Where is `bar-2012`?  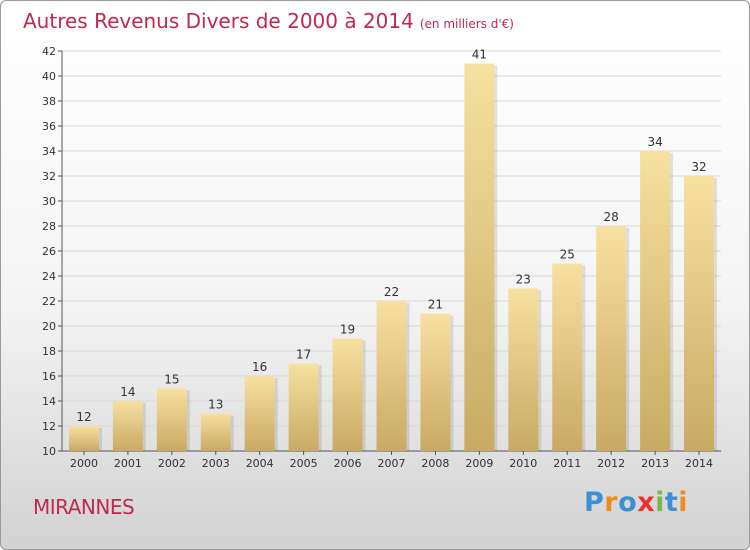
bar-2012 is located at coordinates (611, 338).